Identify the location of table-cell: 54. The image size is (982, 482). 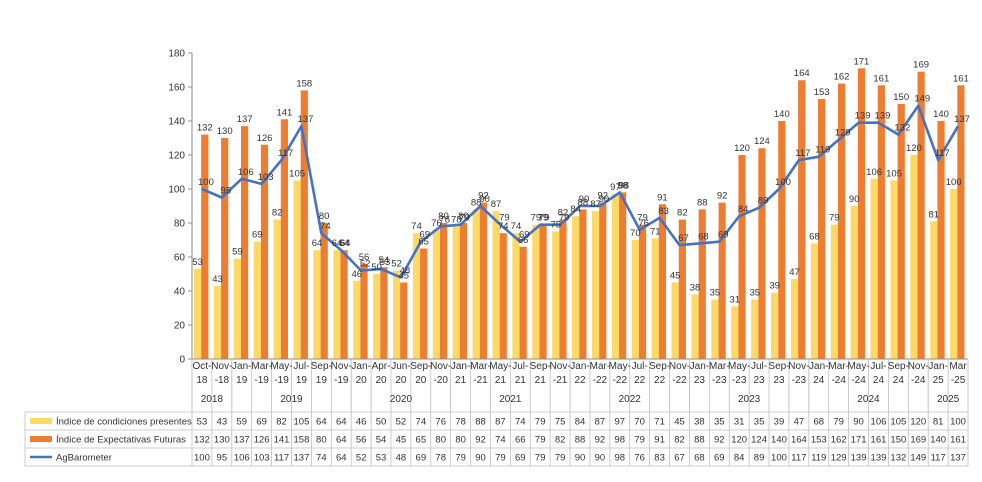
(381, 440).